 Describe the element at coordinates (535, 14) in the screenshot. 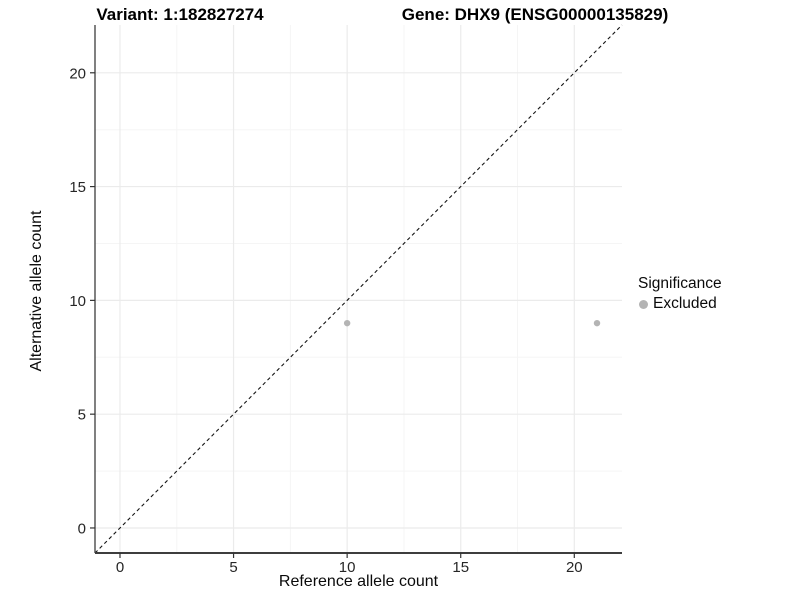

I see `gene-title: Gene: DHX9 (ENSG00000135829)` at that location.